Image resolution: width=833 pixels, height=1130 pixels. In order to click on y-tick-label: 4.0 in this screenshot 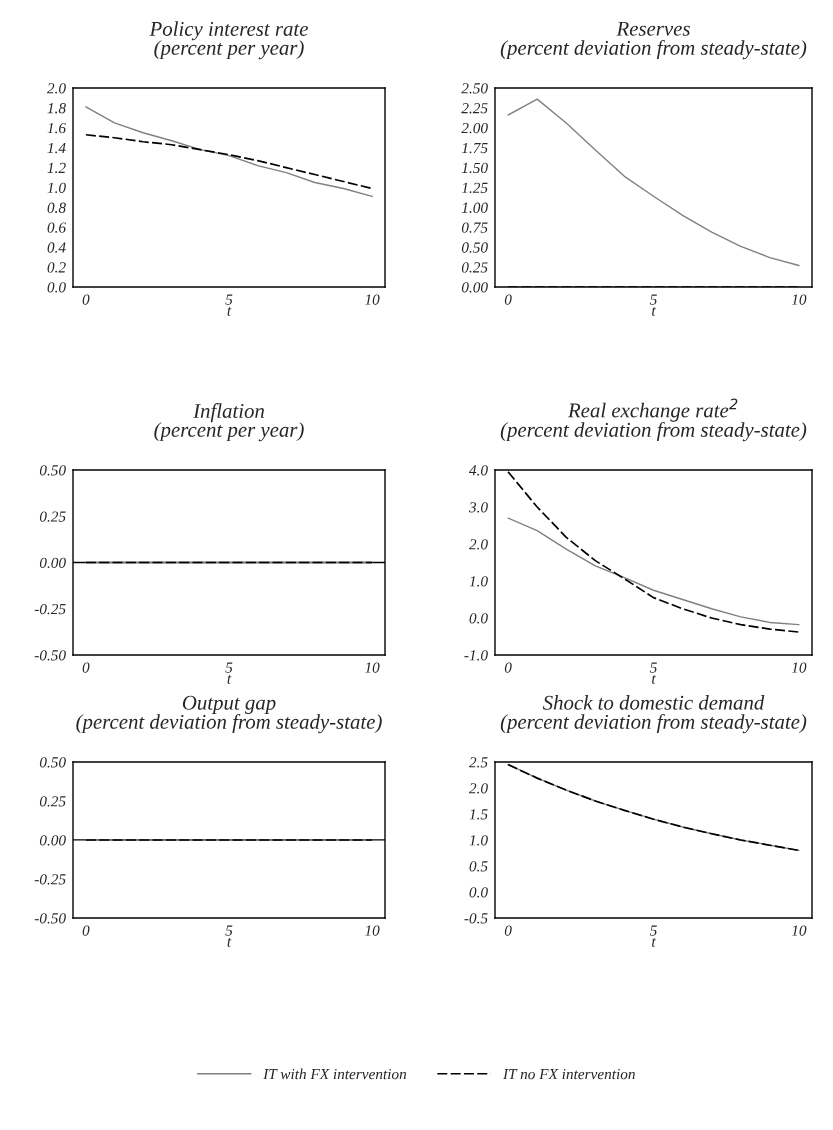, I will do `click(478, 470)`.